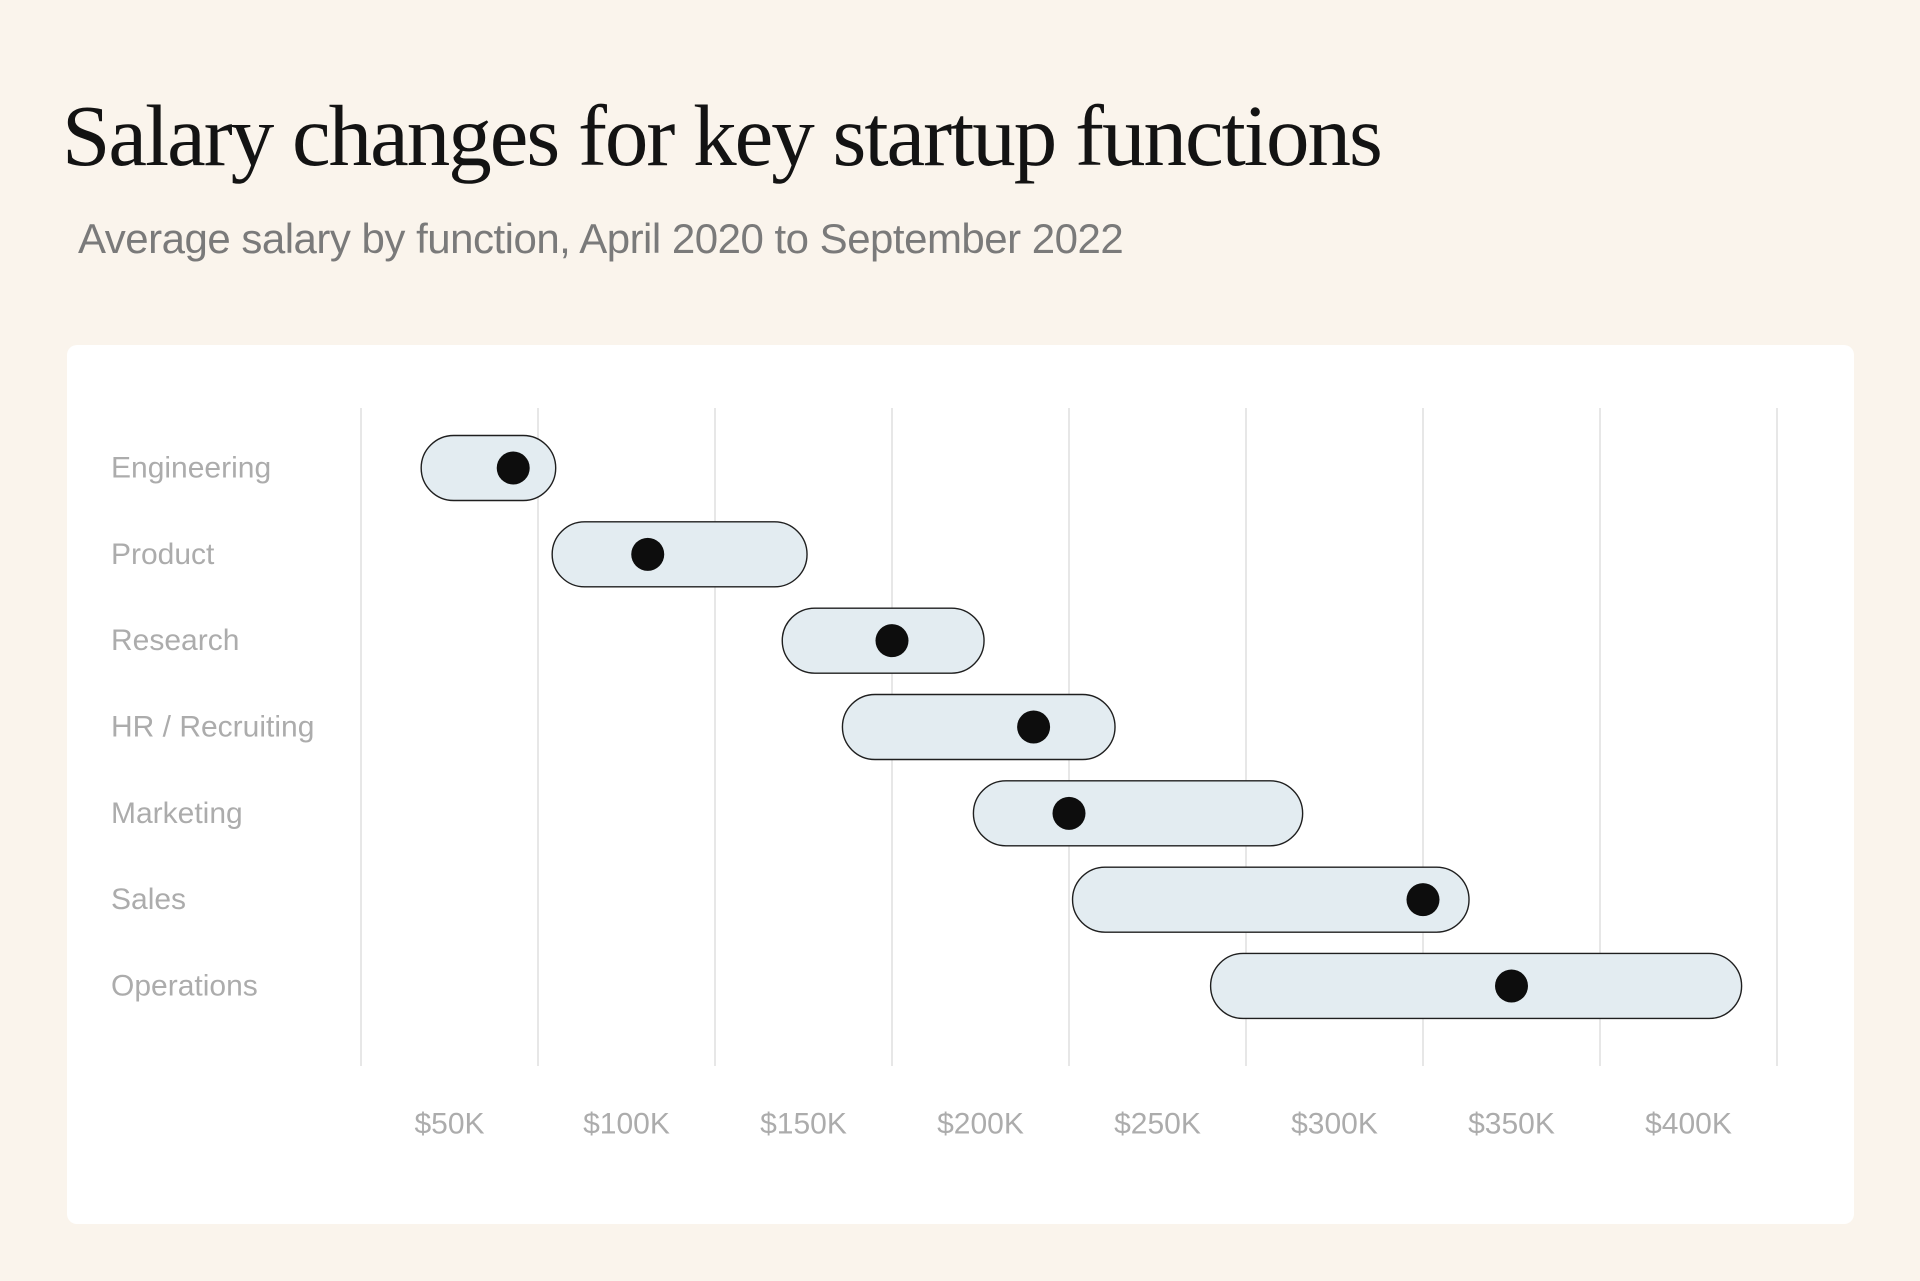 This screenshot has width=1920, height=1281. I want to click on category-label: Product, so click(163, 554).